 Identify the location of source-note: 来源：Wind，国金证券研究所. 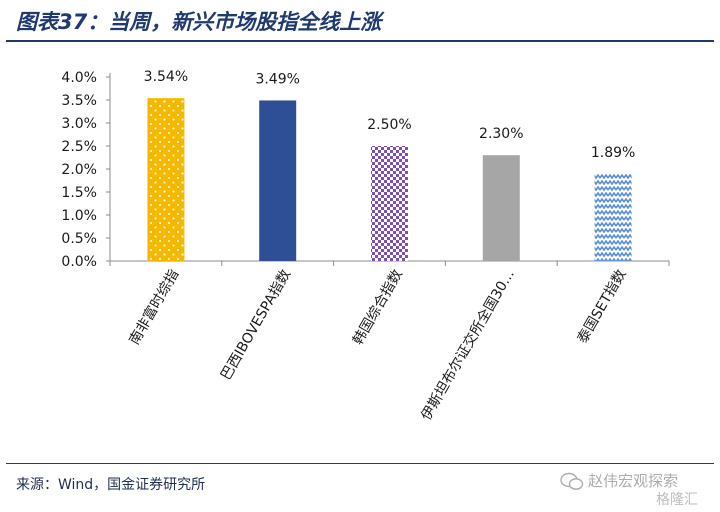
(111, 485).